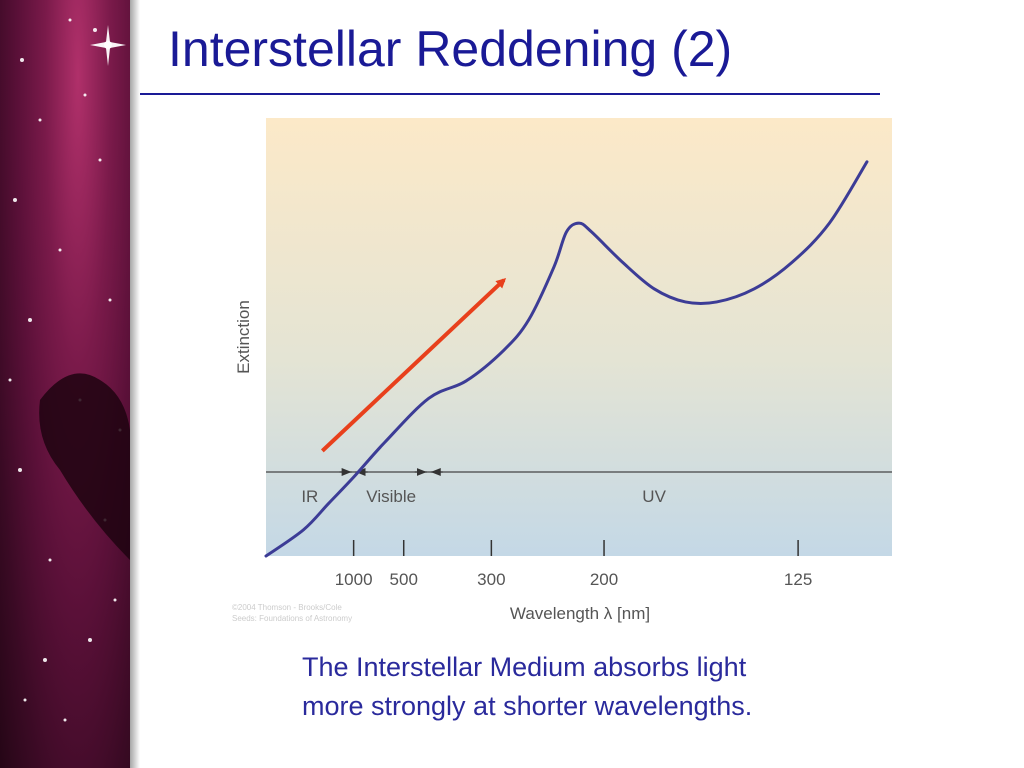 The image size is (1024, 768). I want to click on slide-title: Interstellar Reddening (2), so click(450, 49).